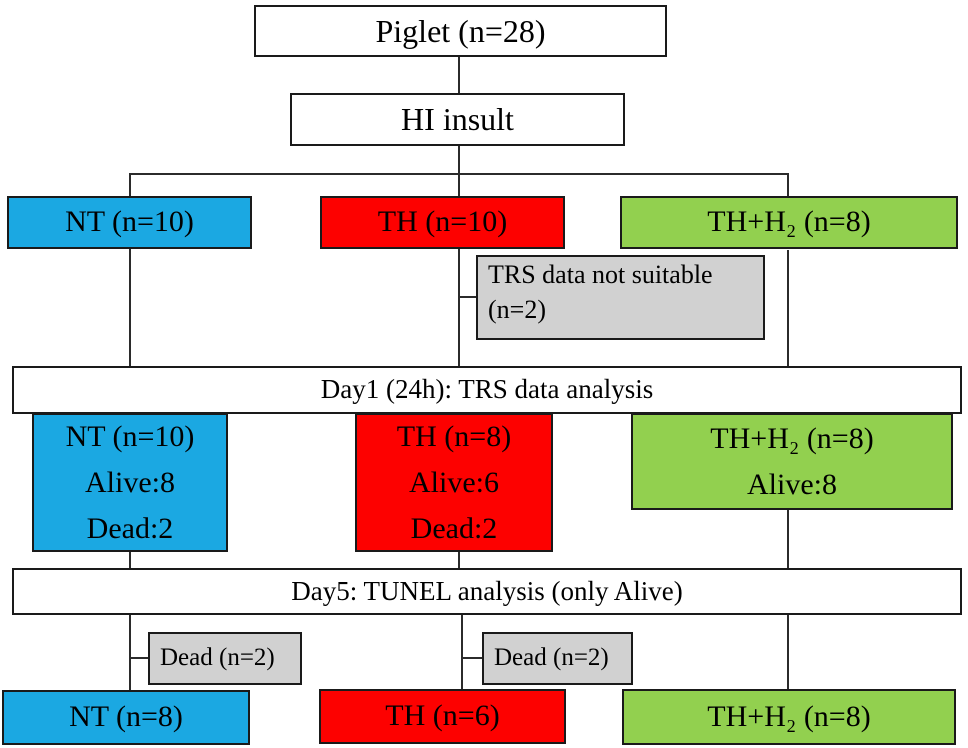 This screenshot has height=748, width=968. What do you see at coordinates (459, 308) in the screenshot?
I see `connector-th-to-day1` at bounding box center [459, 308].